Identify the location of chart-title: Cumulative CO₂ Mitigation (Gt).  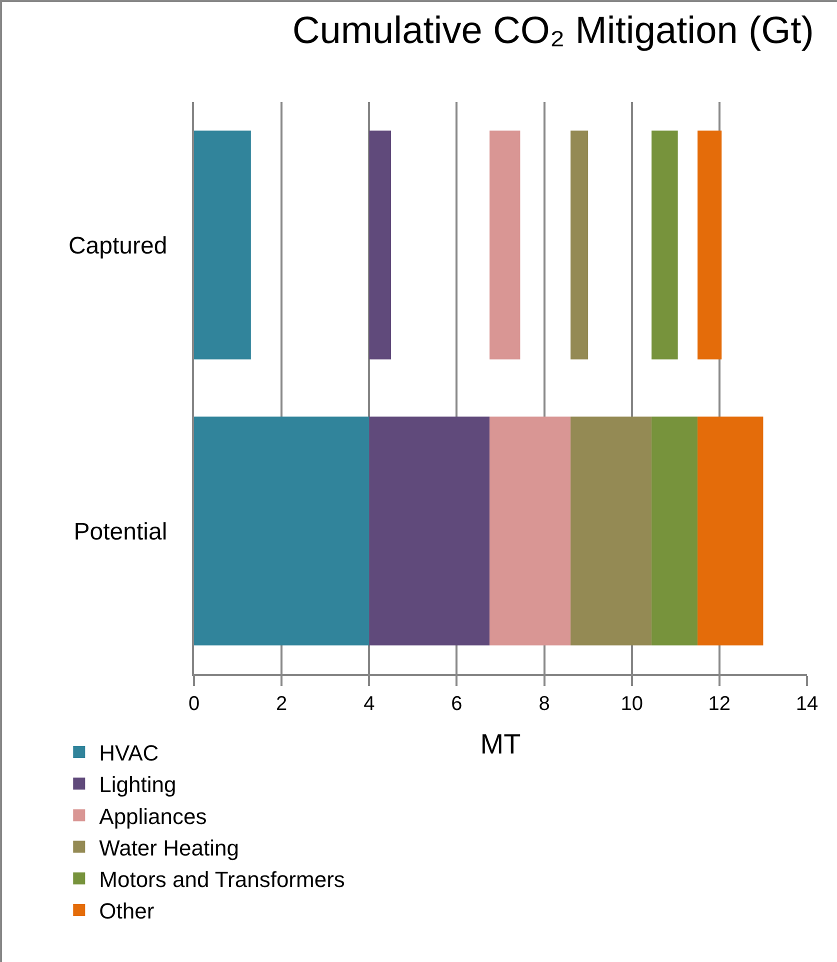
(553, 31).